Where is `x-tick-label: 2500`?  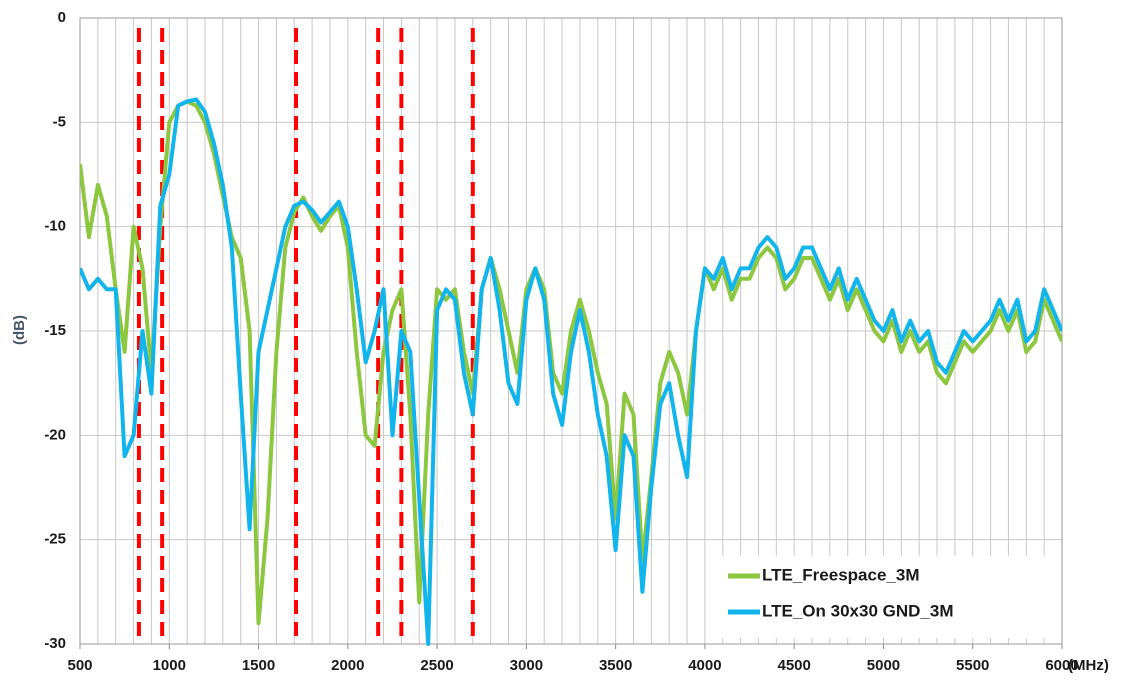 x-tick-label: 2500 is located at coordinates (436, 665).